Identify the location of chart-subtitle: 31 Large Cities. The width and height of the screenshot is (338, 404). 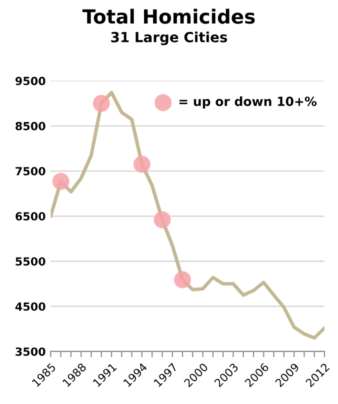
(169, 39).